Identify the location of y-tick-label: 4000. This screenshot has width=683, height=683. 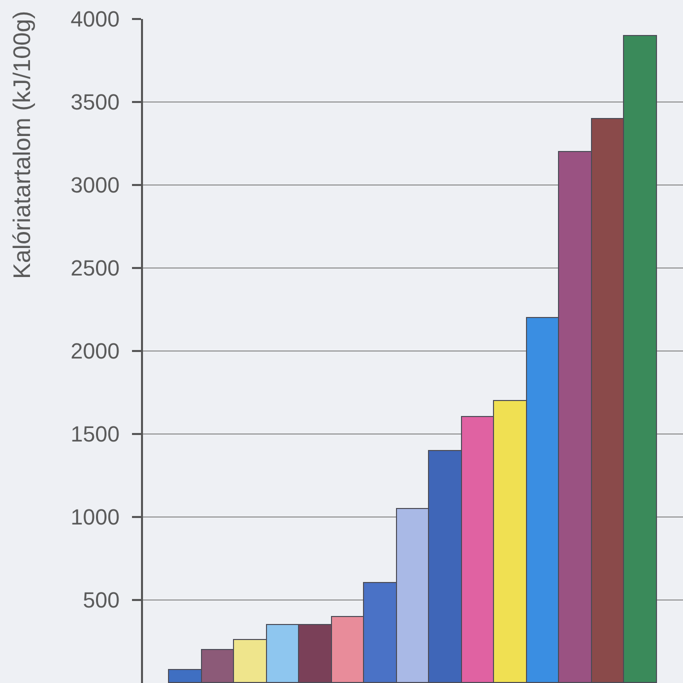
(95, 19).